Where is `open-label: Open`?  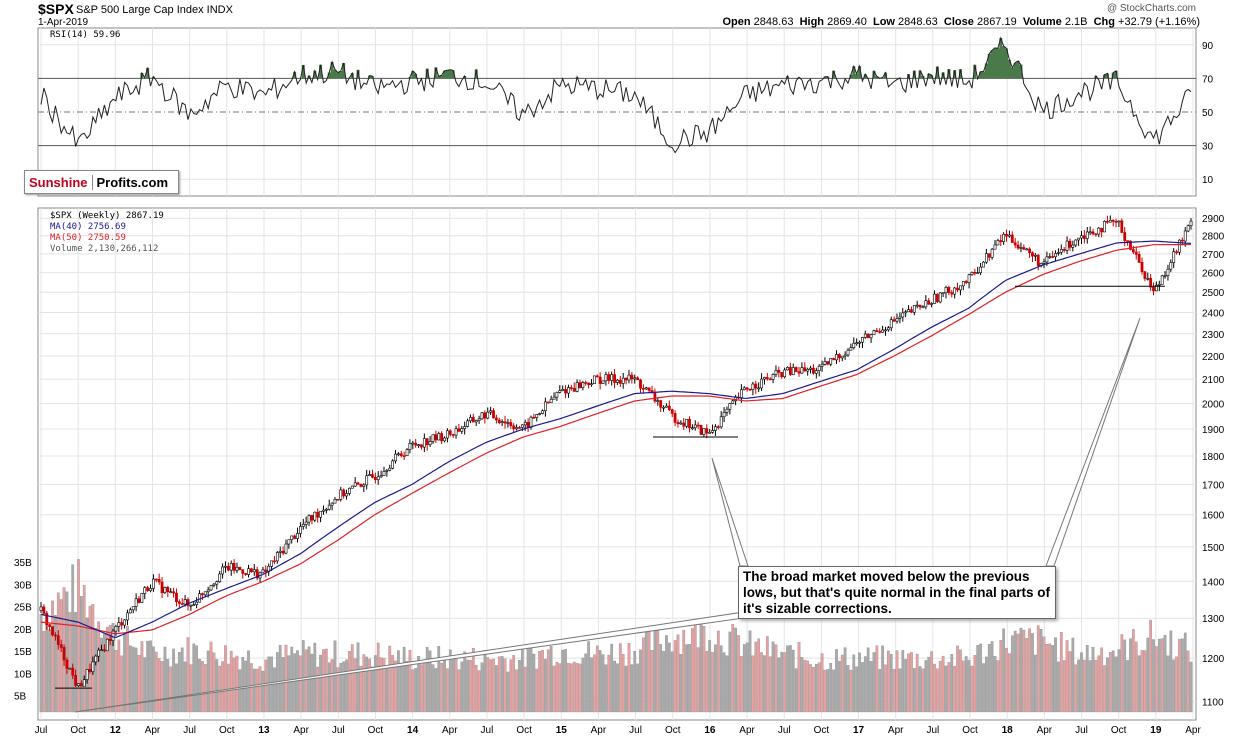 open-label: Open is located at coordinates (736, 22).